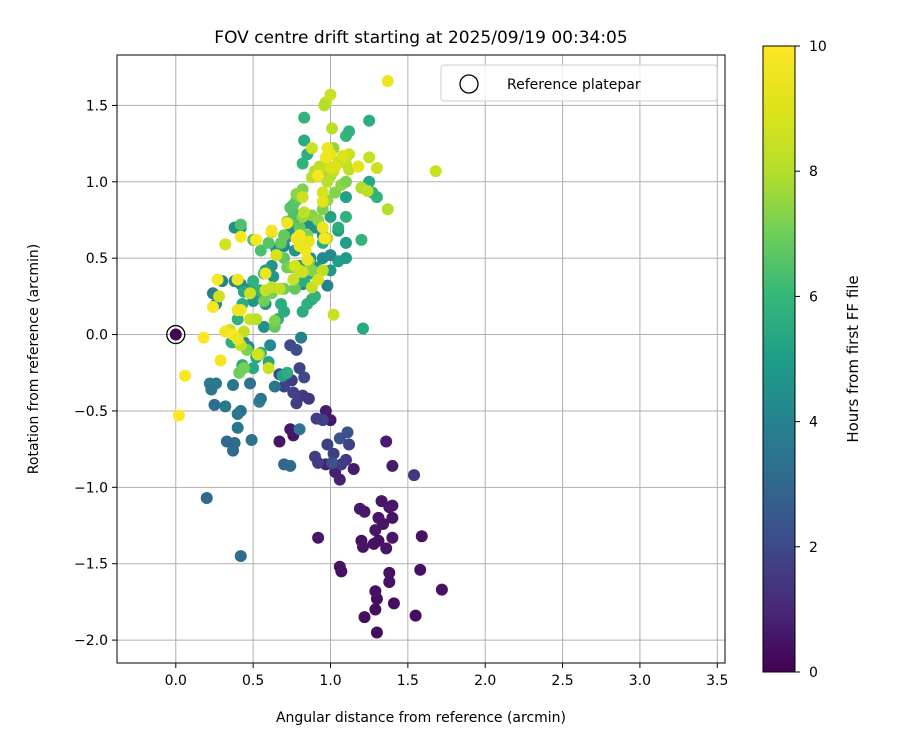 Image resolution: width=900 pixels, height=750 pixels. What do you see at coordinates (176, 334) in the screenshot?
I see `reference-marker-group` at bounding box center [176, 334].